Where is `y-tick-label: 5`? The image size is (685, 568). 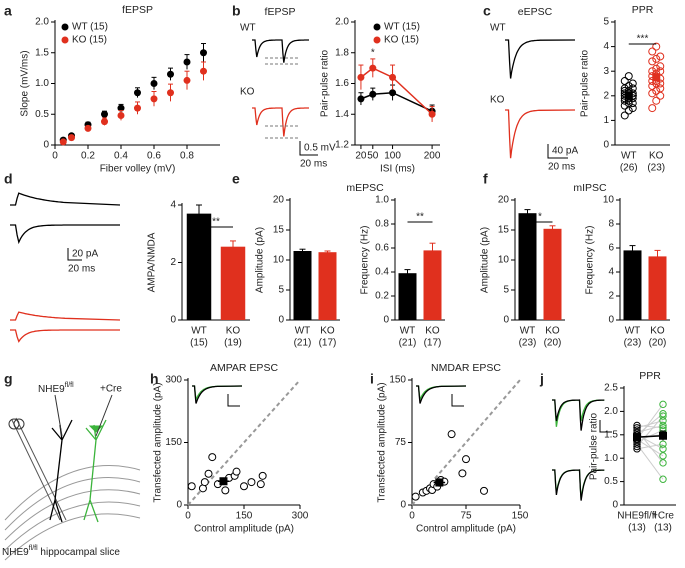
y-tick-label: 5 is located at coordinates (506, 290).